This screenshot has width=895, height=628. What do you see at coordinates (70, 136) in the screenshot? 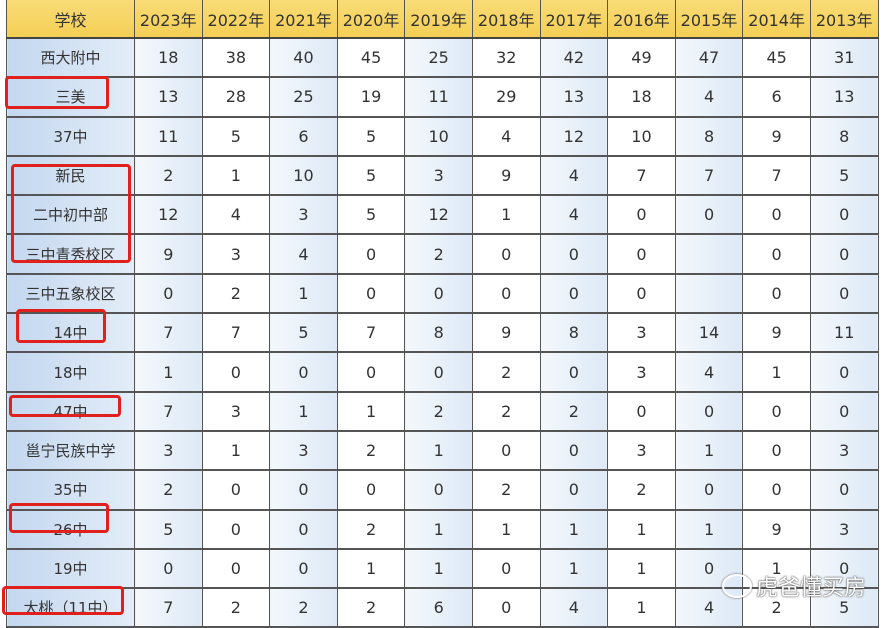
I see `school-name: 37中` at bounding box center [70, 136].